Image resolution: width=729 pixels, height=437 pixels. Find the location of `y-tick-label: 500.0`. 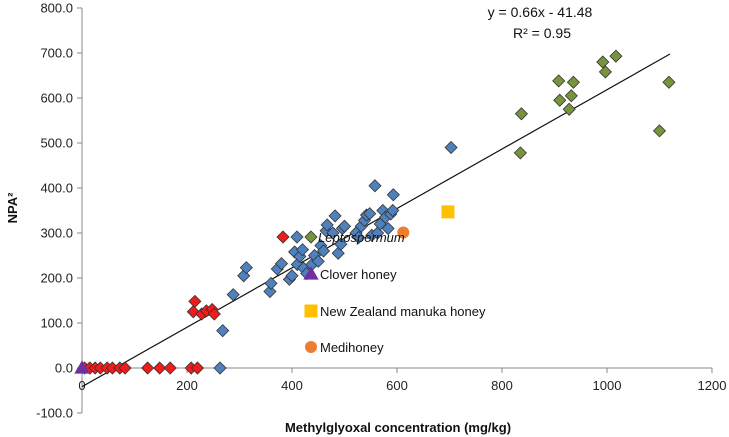

y-tick-label: 500.0 is located at coordinates (56, 143).